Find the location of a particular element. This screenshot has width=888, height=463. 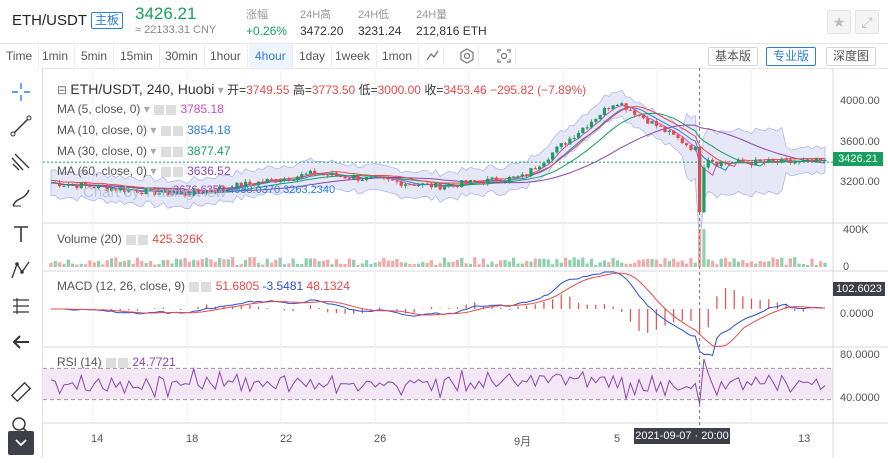

stat-label-high: 24H高 is located at coordinates (316, 15).